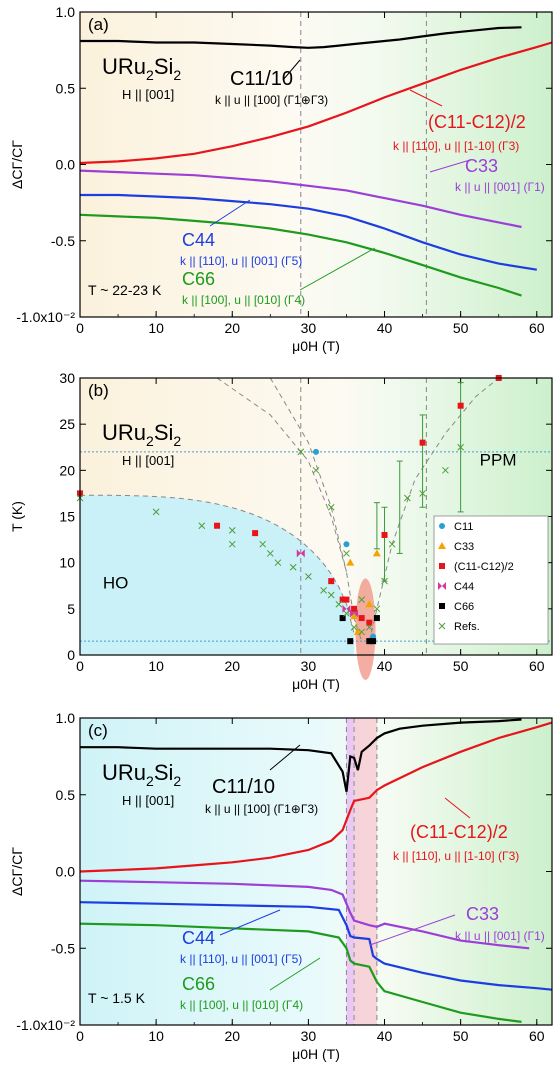 The image size is (554, 1074). What do you see at coordinates (434, 509) in the screenshot?
I see `crossover-right` at bounding box center [434, 509].